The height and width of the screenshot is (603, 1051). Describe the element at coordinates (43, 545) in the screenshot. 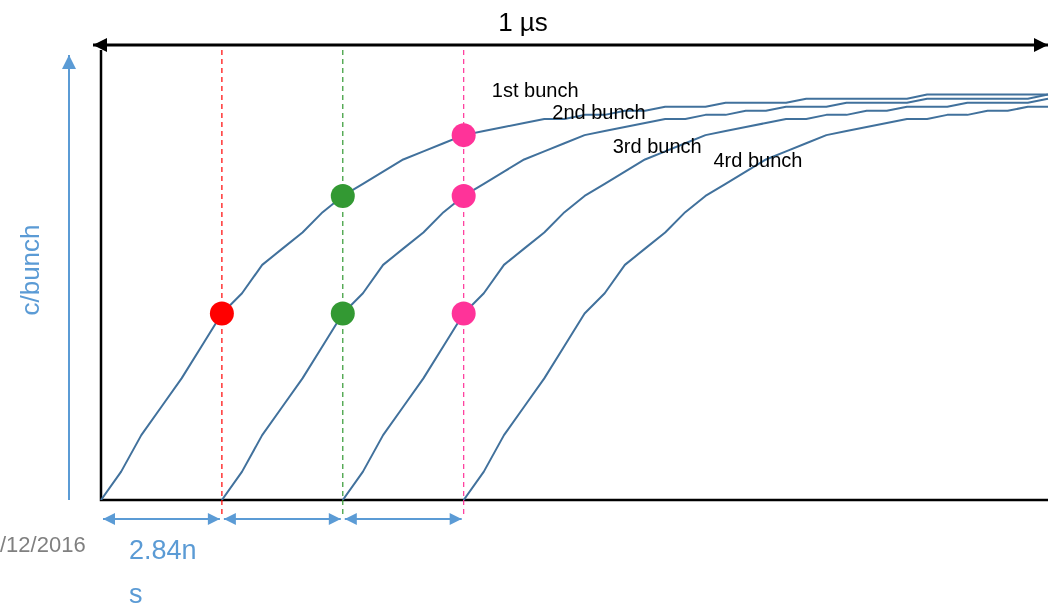

I see `text: /12/2016` at that location.